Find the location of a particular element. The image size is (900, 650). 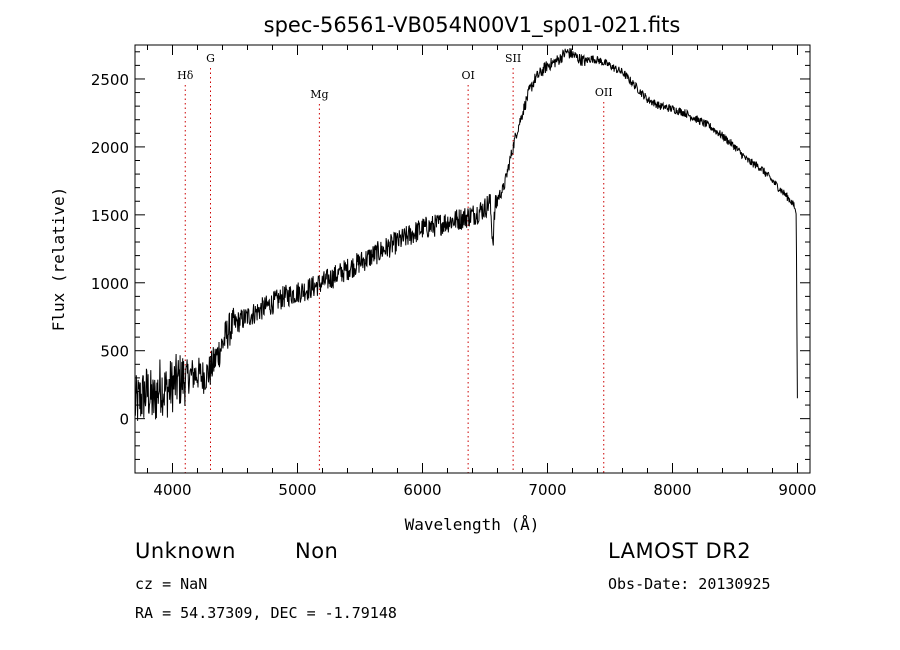

y-tick-label: 0 is located at coordinates (124, 420).